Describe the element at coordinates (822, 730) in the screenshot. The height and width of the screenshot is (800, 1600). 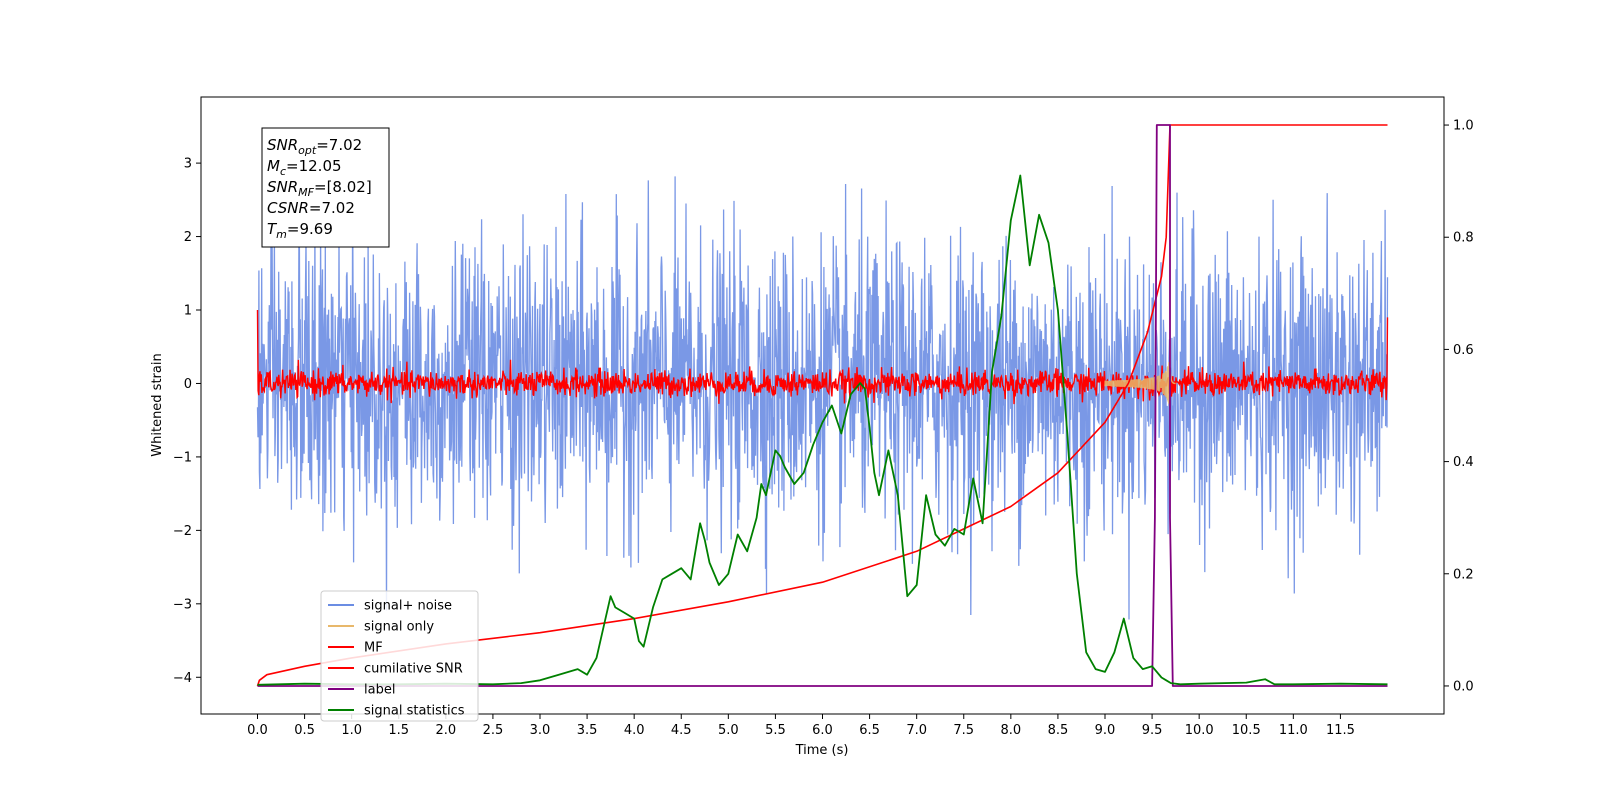
I see `x-tick-label: 6.0` at that location.